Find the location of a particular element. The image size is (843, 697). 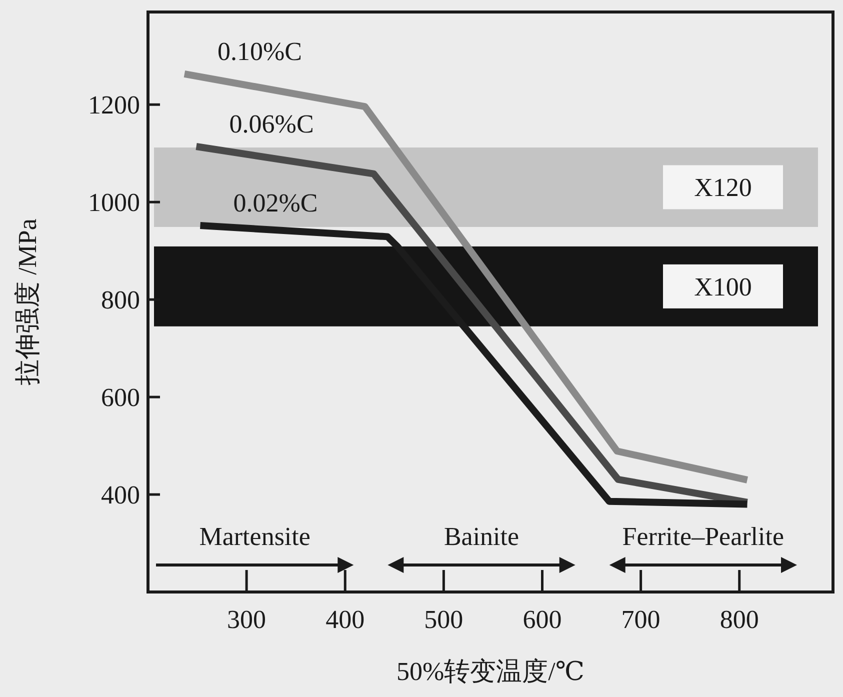

series-label: 0.02%C is located at coordinates (275, 203).